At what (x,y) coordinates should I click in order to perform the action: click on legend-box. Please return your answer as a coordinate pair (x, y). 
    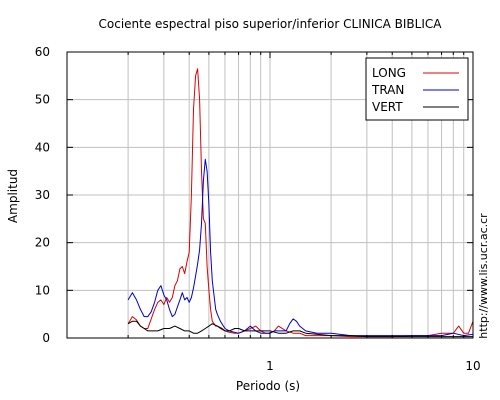
    Looking at the image, I should click on (417, 89).